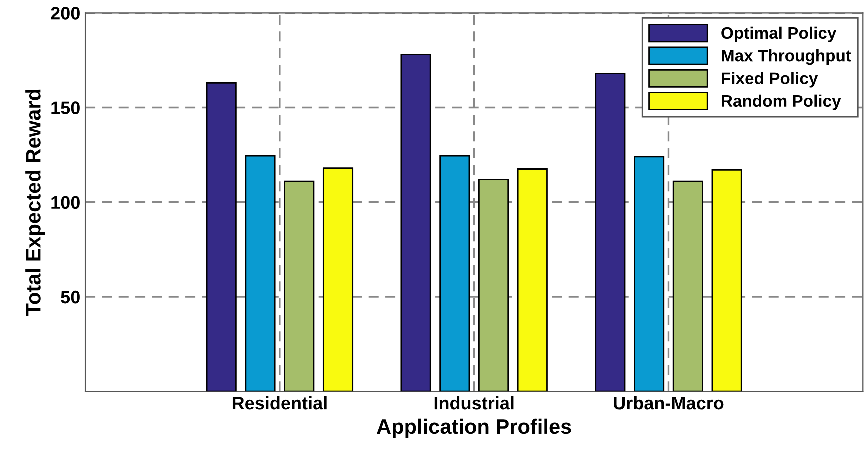 The height and width of the screenshot is (469, 864). I want to click on legend-label: Fixed Policy, so click(770, 80).